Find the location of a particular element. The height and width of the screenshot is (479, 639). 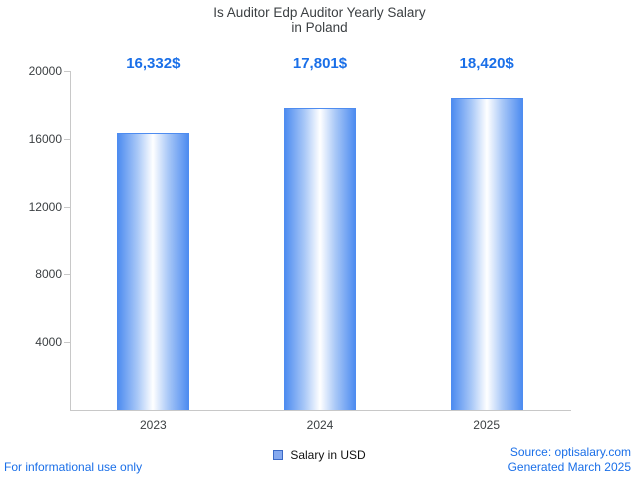

legend-swatch-icon is located at coordinates (278, 455).